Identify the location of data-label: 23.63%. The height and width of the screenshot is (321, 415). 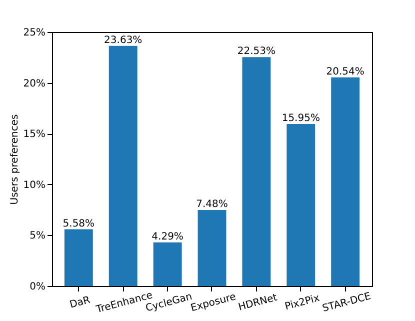
(123, 40).